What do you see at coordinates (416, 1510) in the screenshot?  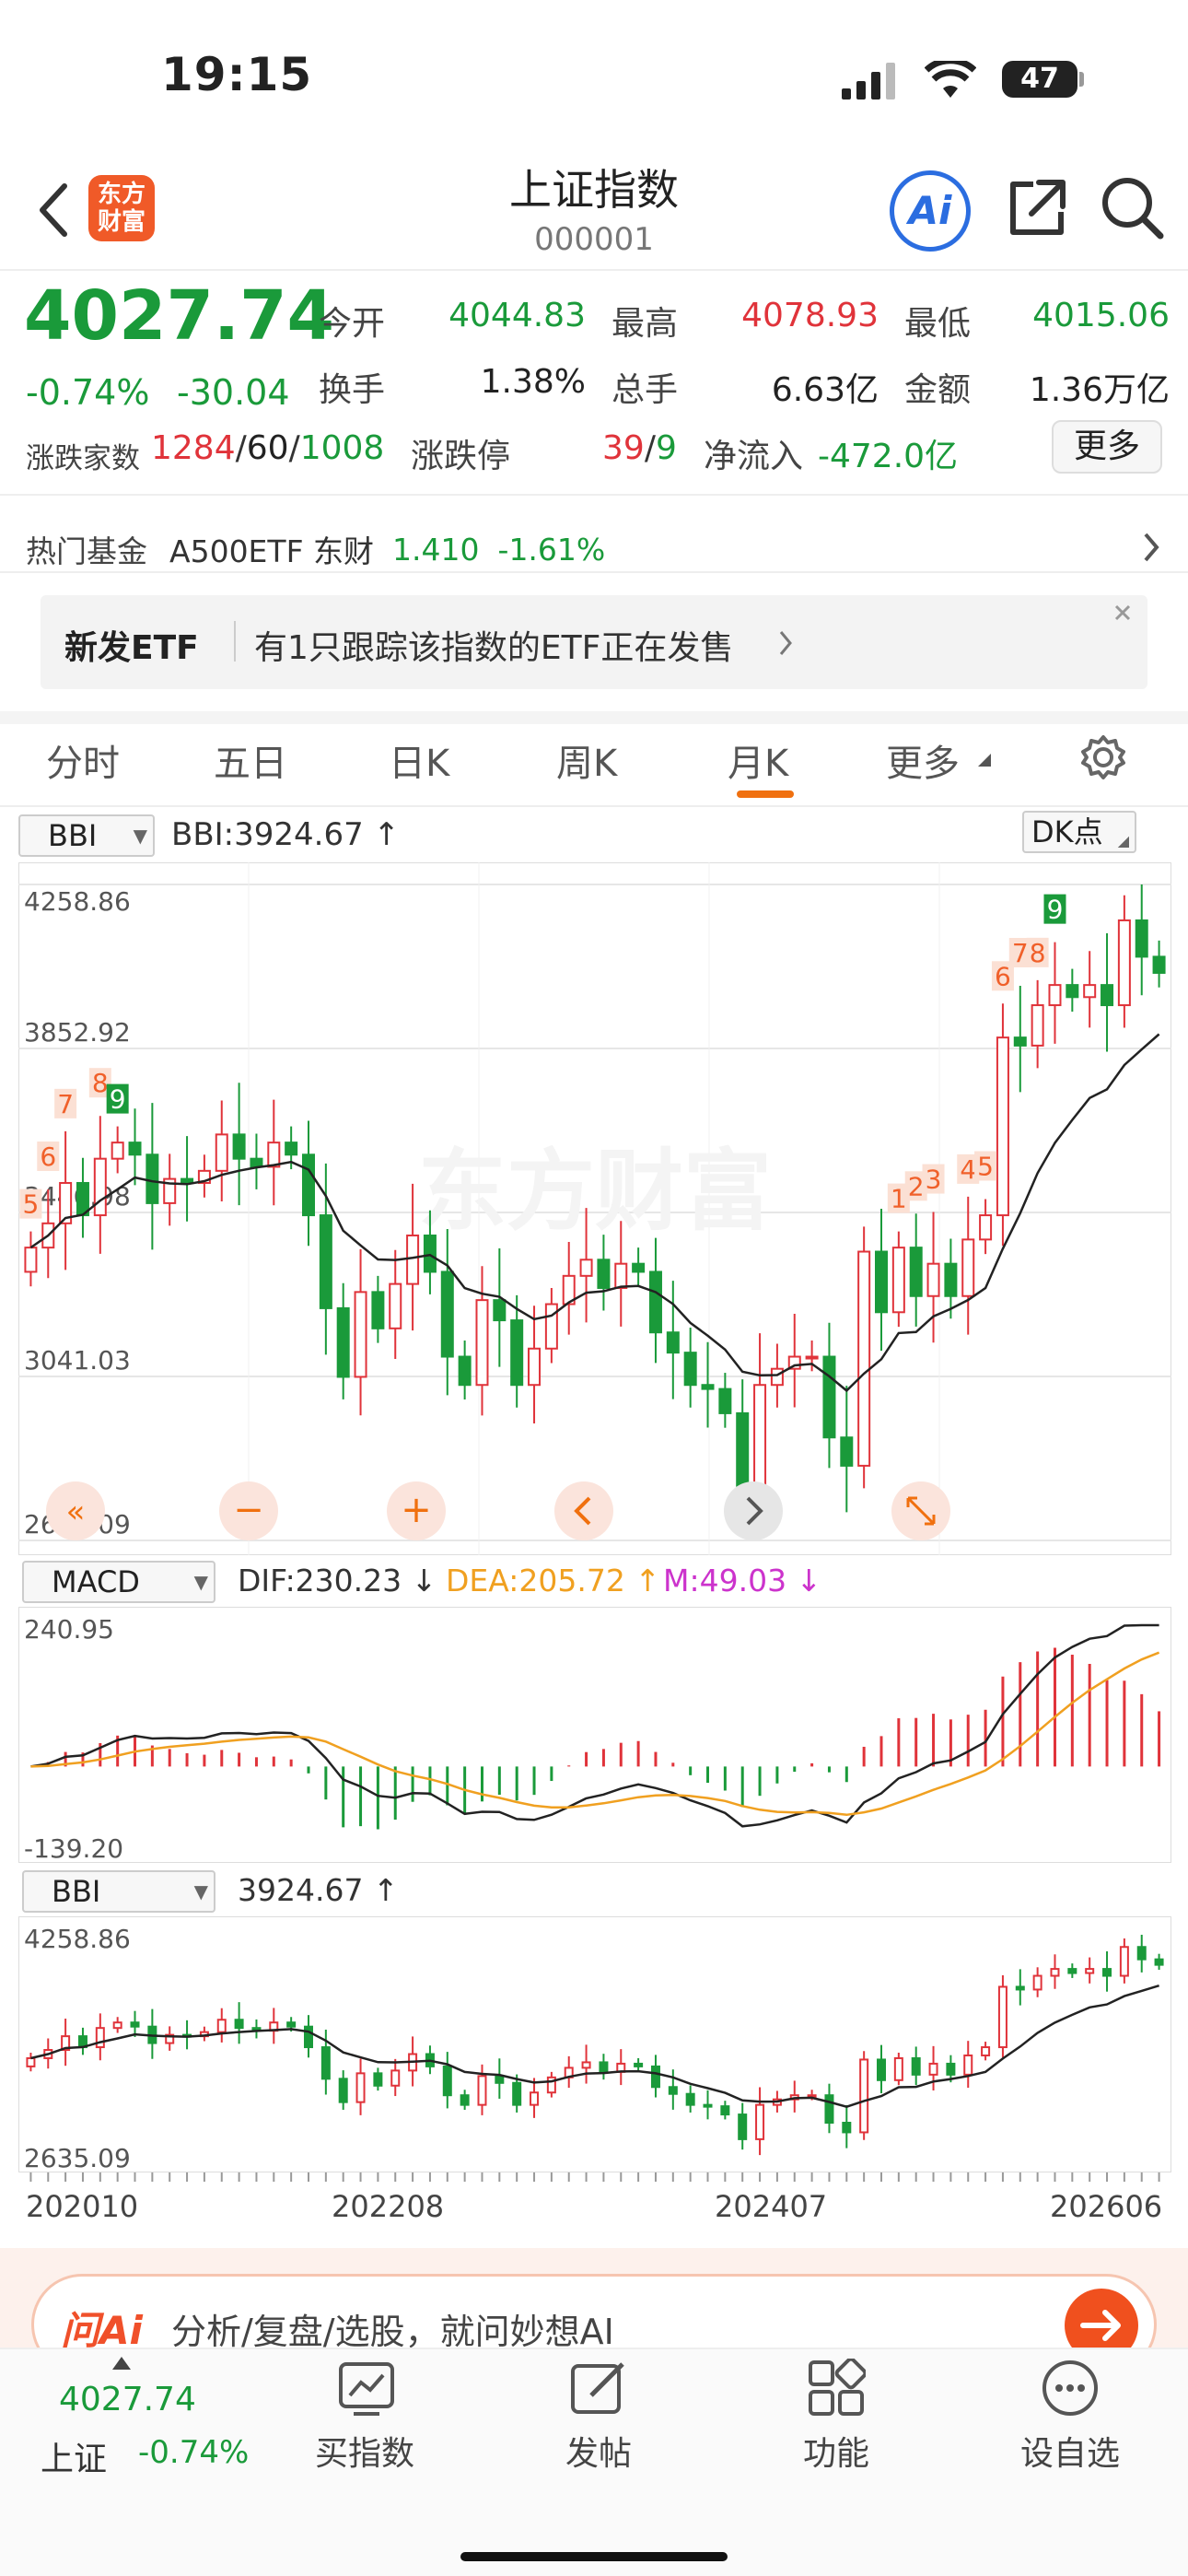 I see `zoom-in-button: +` at bounding box center [416, 1510].